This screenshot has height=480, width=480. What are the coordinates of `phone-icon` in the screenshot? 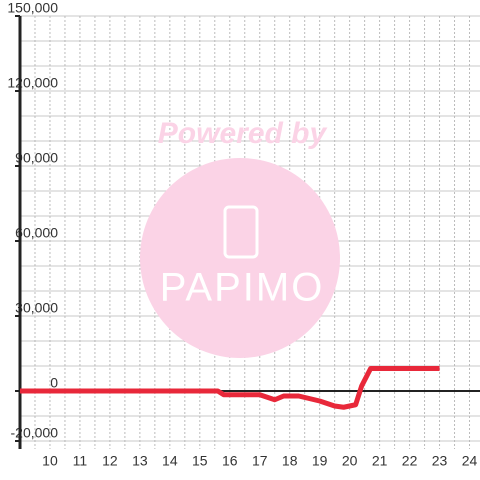 It's located at (241, 232).